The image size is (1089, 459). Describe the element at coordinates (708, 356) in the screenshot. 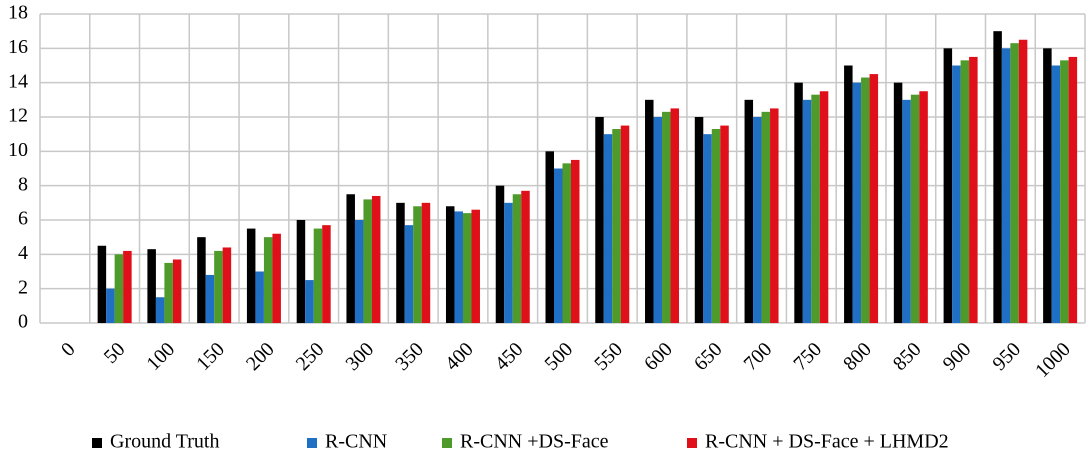

I see `x-tick-label: 650` at that location.